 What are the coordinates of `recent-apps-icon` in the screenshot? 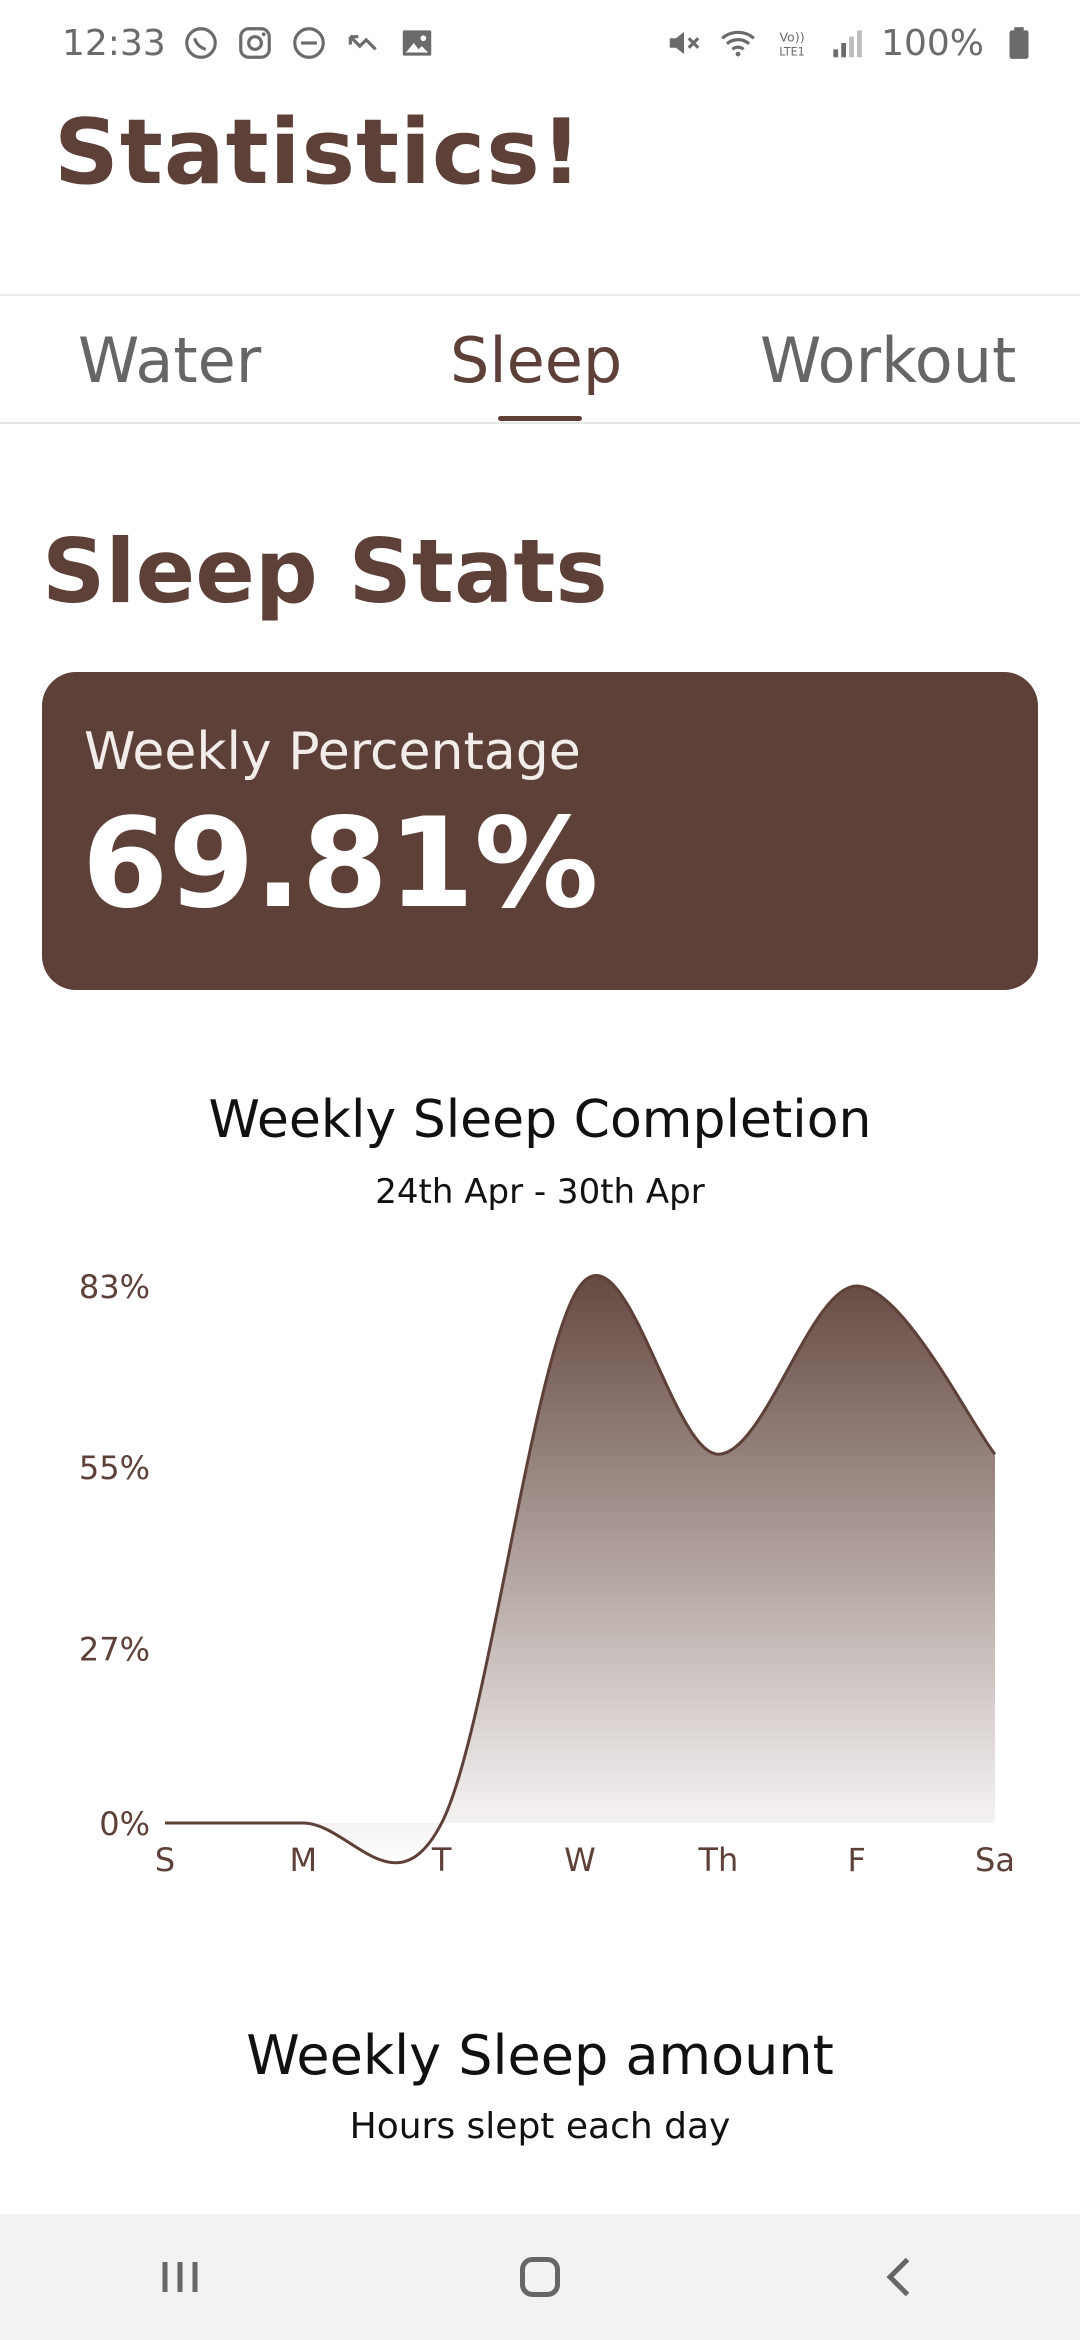 It's located at (180, 2277).